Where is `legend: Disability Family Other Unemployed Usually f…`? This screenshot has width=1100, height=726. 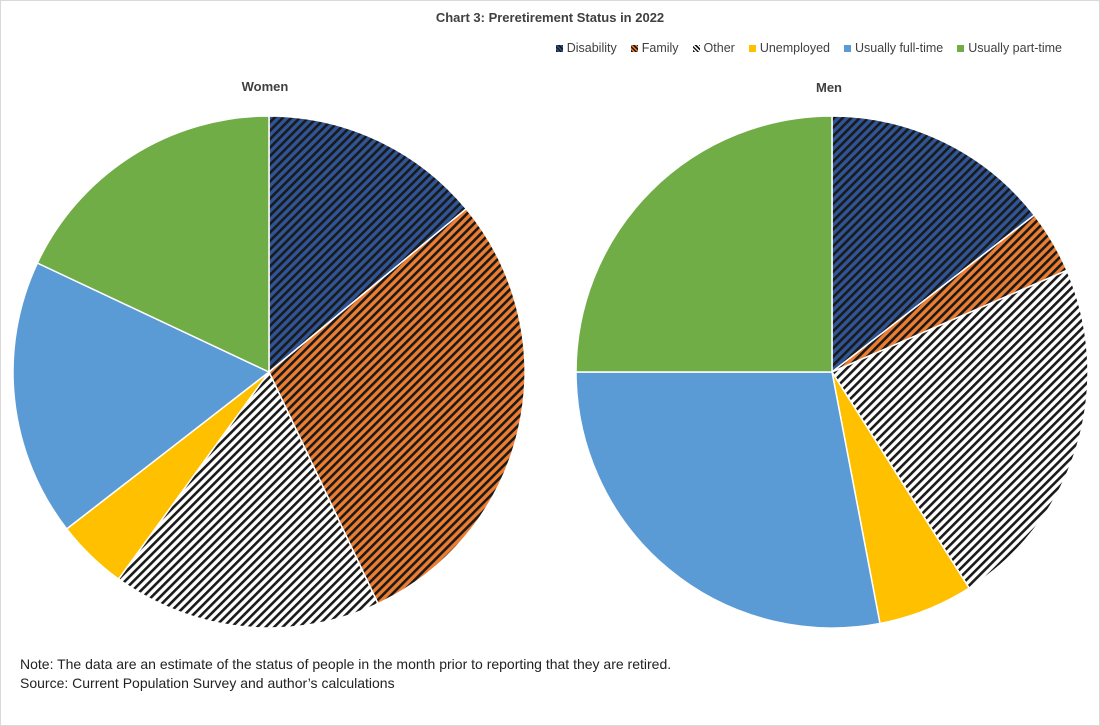 legend: Disability Family Other Unemployed Usually f… is located at coordinates (808, 48).